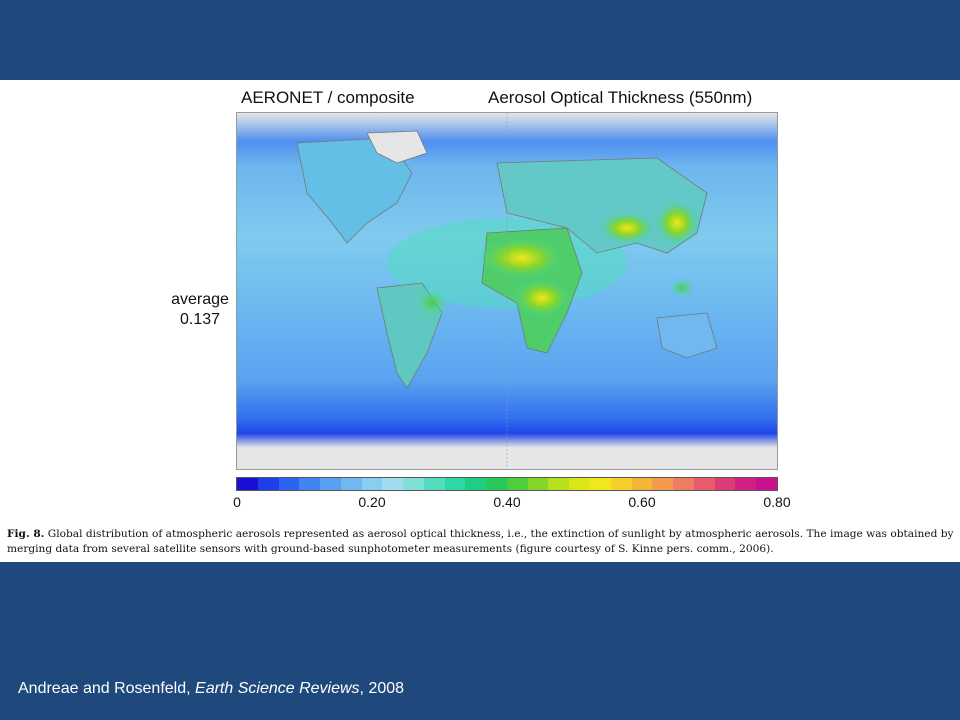 The image size is (960, 720). What do you see at coordinates (677, 223) in the screenshot?
I see `china-hotspot` at bounding box center [677, 223].